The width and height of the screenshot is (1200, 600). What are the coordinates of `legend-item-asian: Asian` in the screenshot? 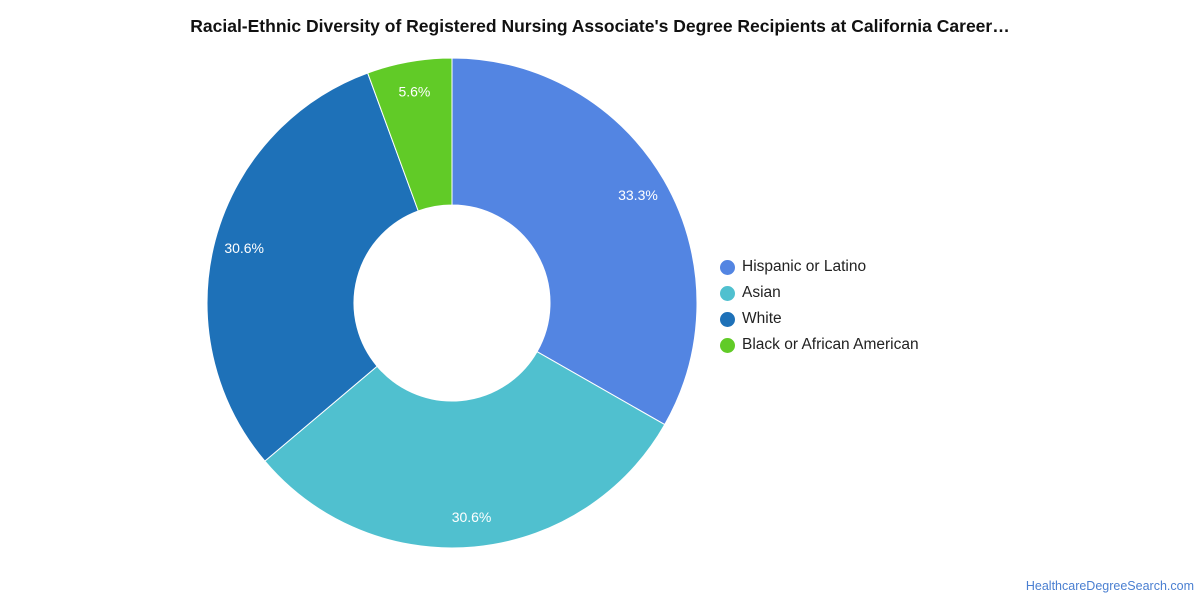 It's located at (819, 293).